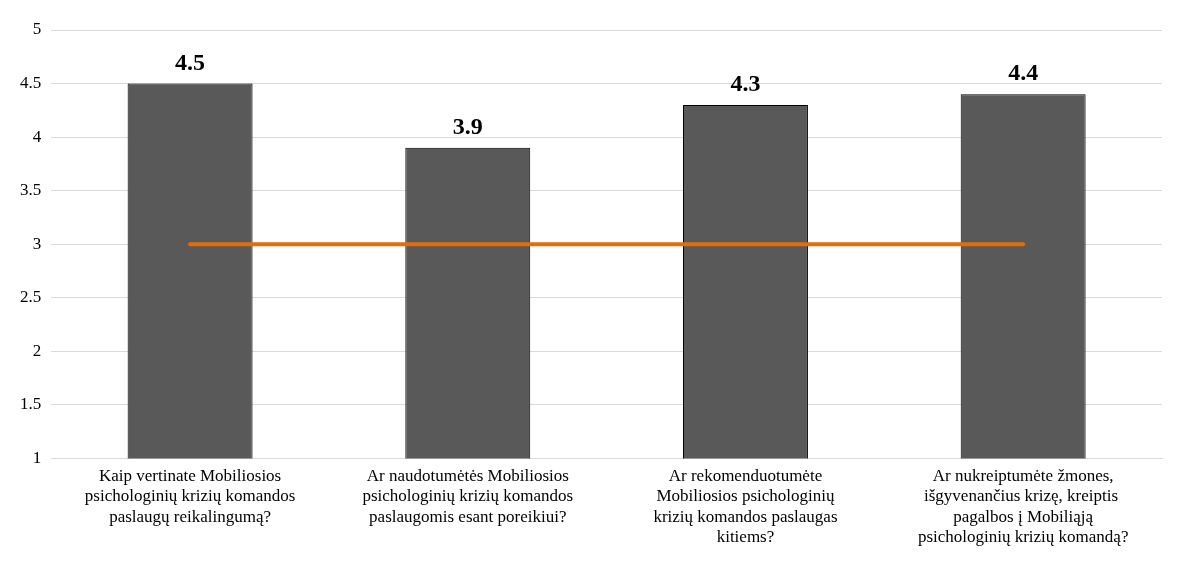 This screenshot has height=561, width=1182. Describe the element at coordinates (37, 243) in the screenshot. I see `y-tick-label: 3` at that location.